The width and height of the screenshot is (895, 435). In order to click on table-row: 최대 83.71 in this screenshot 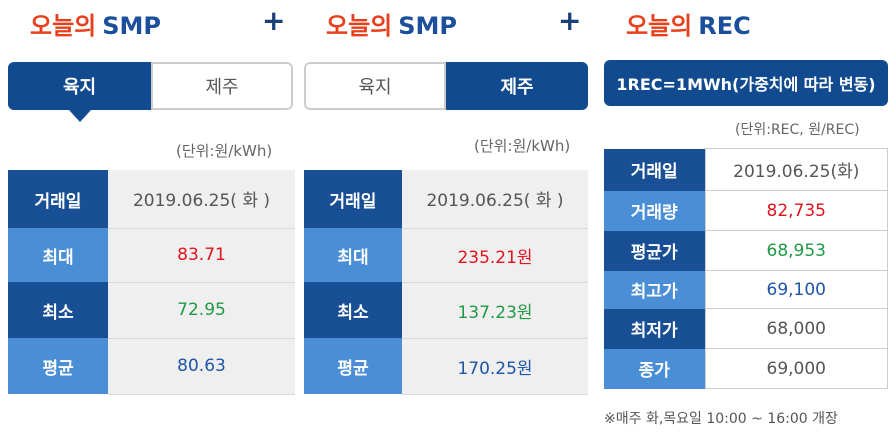, I will do `click(151, 255)`.